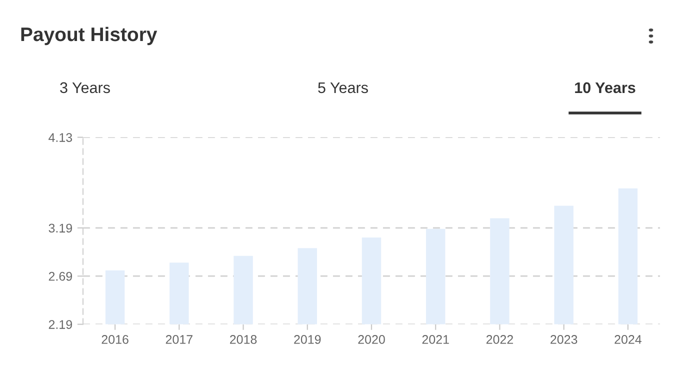 The width and height of the screenshot is (700, 382). Describe the element at coordinates (60, 137) in the screenshot. I see `y-tick-label: 4.13` at that location.